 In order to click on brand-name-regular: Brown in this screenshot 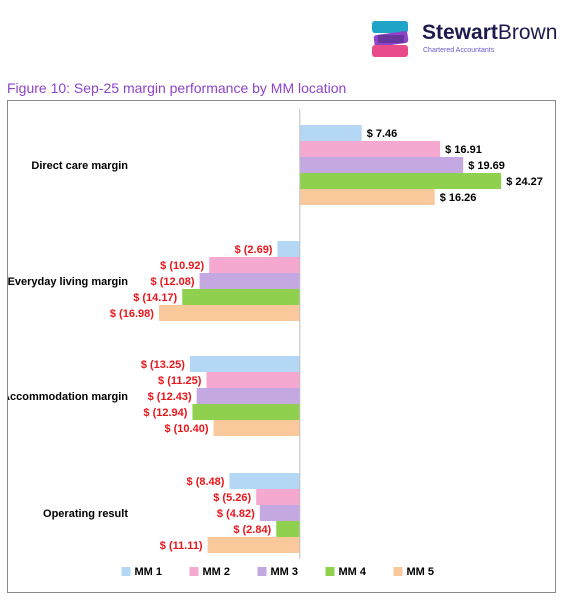, I will do `click(527, 32)`.